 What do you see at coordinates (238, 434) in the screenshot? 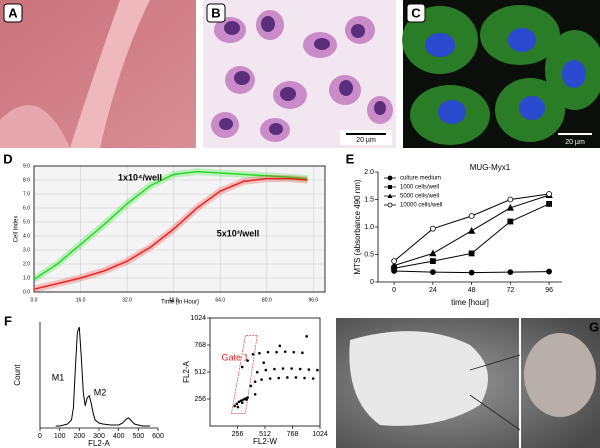
I see `x-tick-label: 256` at bounding box center [238, 434].